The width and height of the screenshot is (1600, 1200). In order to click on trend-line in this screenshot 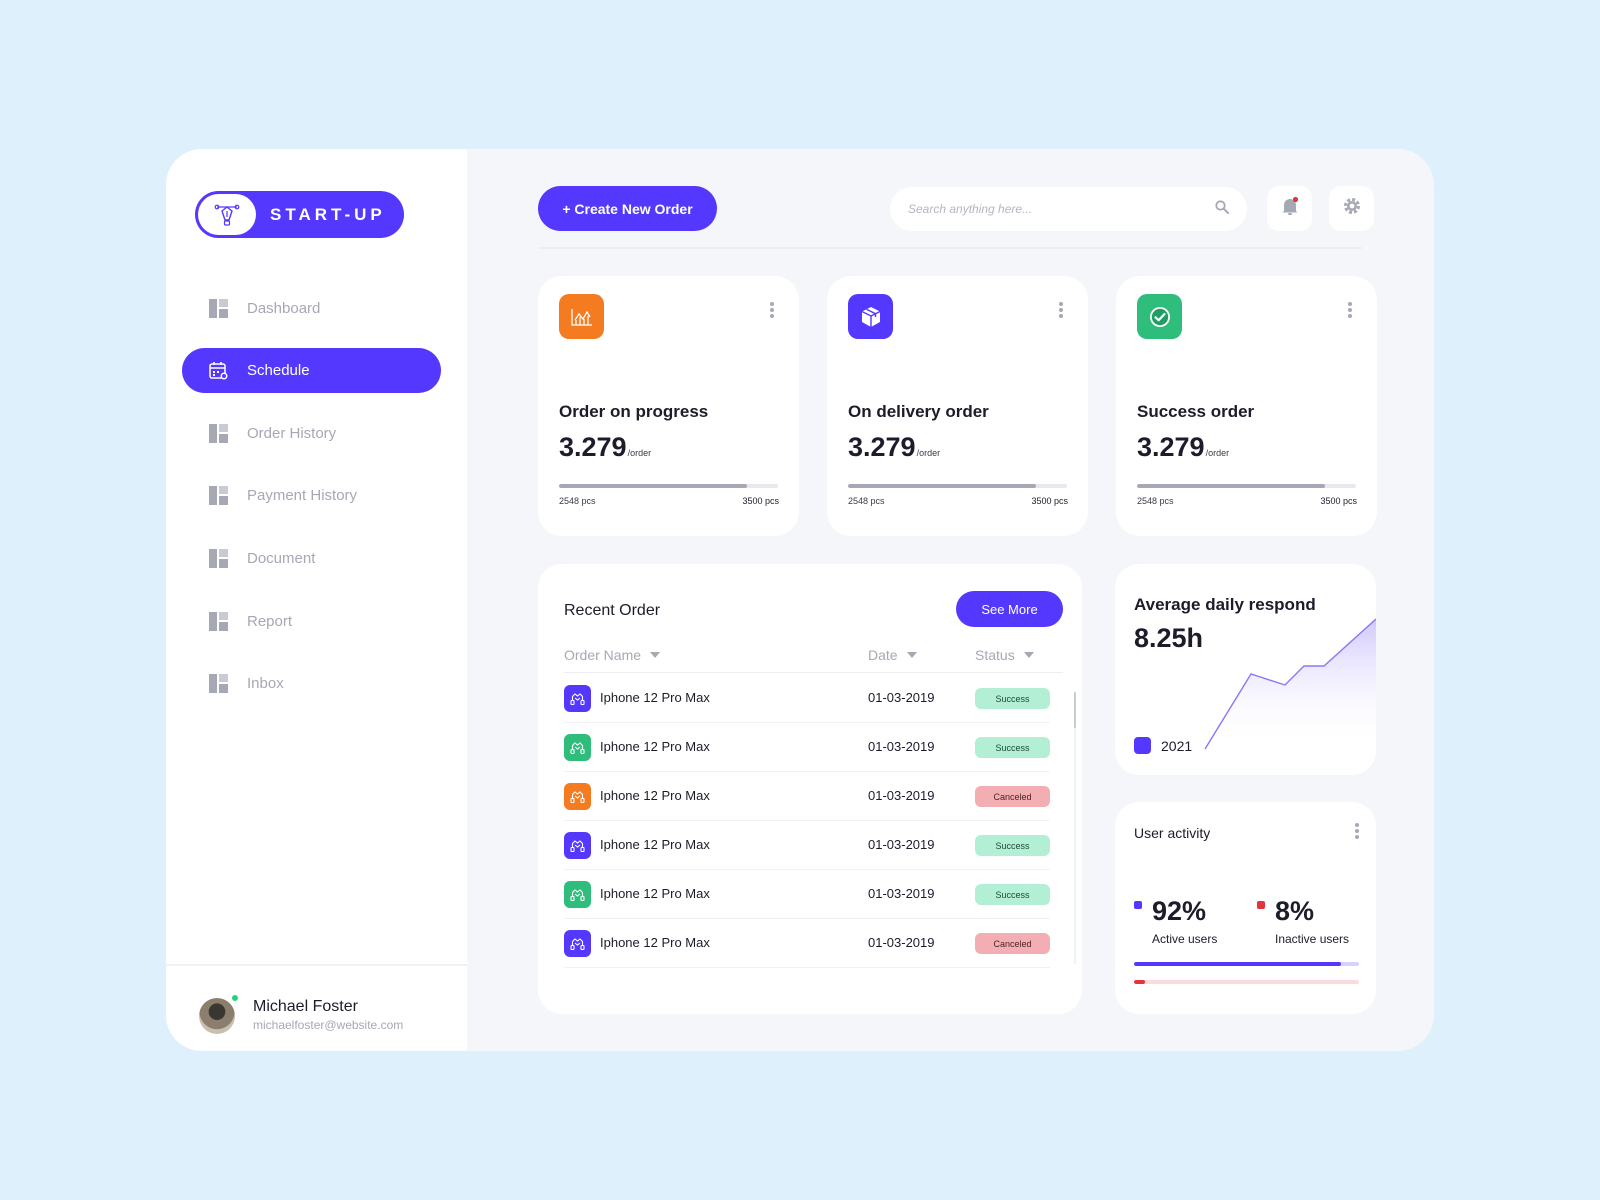, I will do `click(1290, 684)`.